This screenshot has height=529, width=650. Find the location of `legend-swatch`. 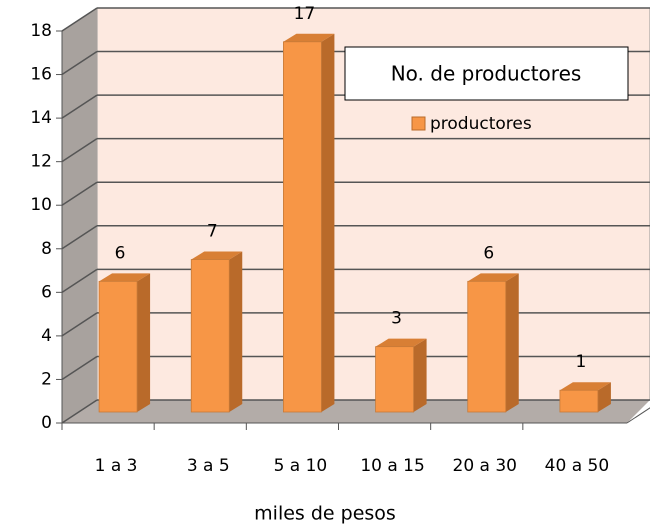

legend-swatch is located at coordinates (418, 123).